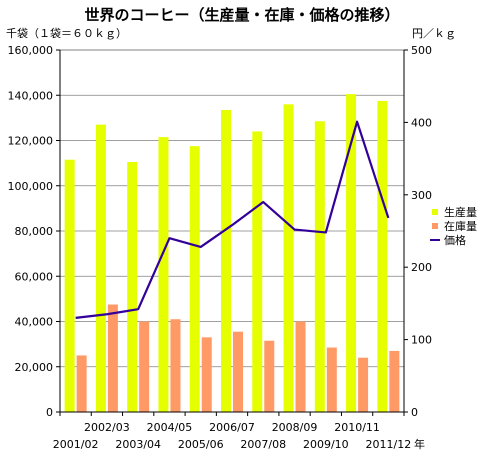 Image resolution: width=483 pixels, height=459 pixels. Describe the element at coordinates (34, 231) in the screenshot. I see `left-tick-label: 80,000` at that location.